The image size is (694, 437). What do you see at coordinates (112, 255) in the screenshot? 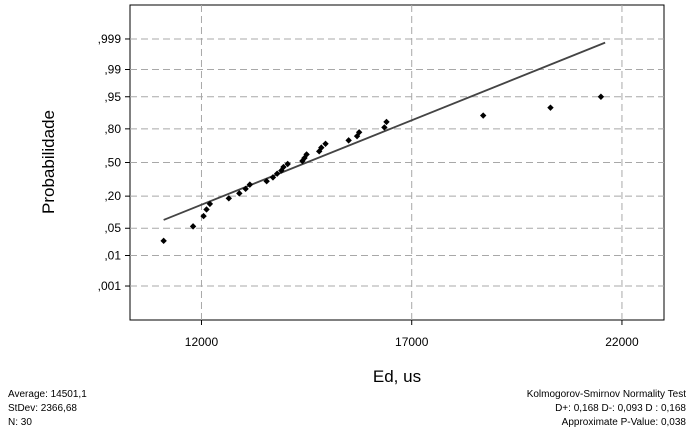
I see `y-tick-label: ,01` at bounding box center [112, 255].